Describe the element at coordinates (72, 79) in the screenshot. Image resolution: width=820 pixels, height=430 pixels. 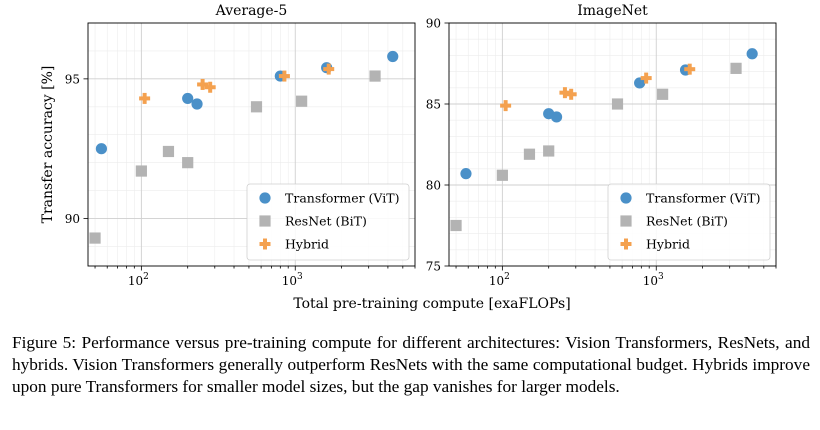
I see `y-tick-label: 95` at that location.